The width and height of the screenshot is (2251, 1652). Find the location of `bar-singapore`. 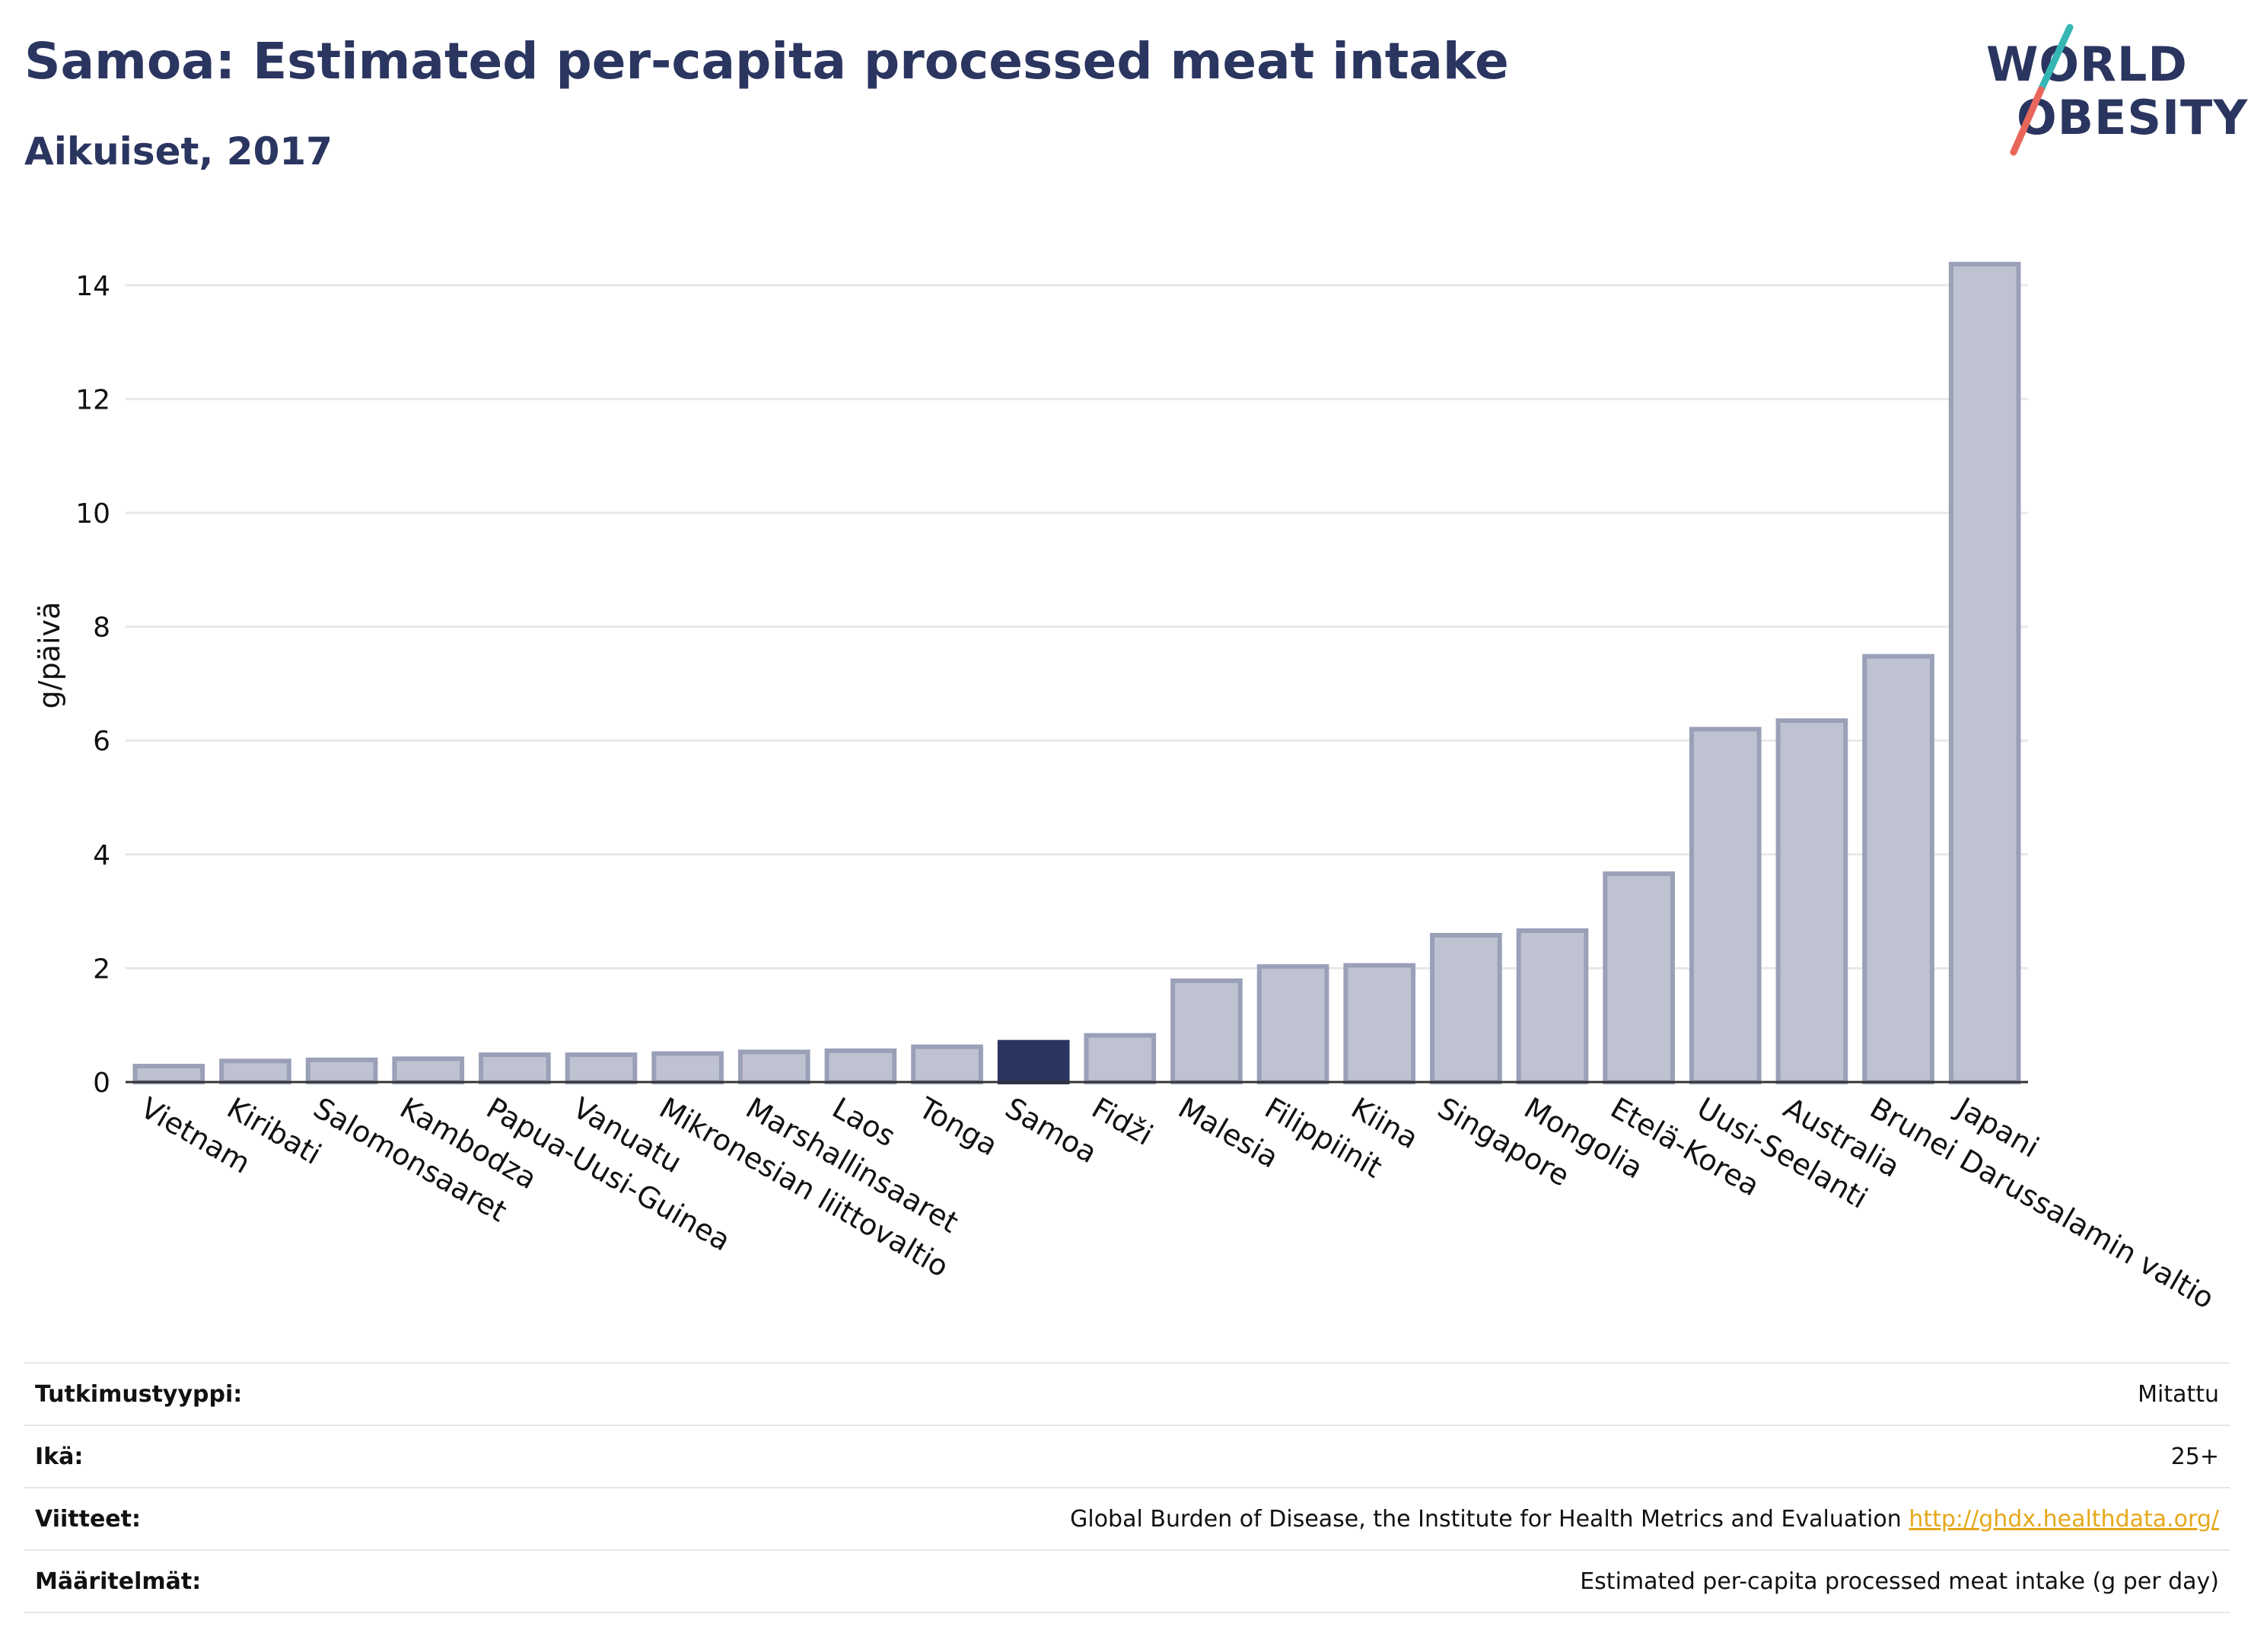

bar-singapore is located at coordinates (1466, 1008).